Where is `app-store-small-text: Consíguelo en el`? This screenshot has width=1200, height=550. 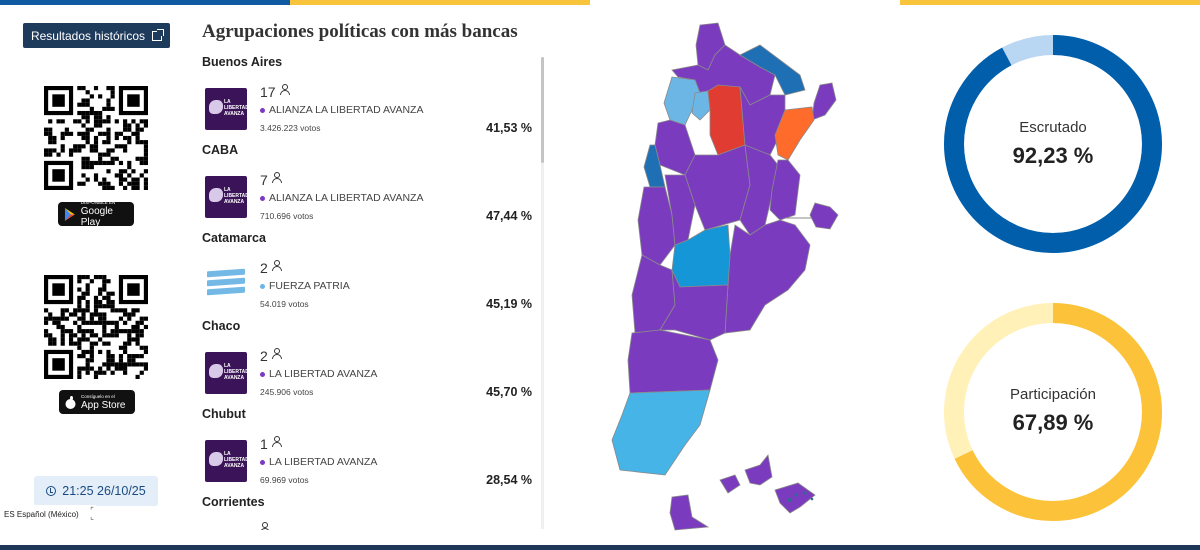
app-store-small-text: Consíguelo en el is located at coordinates (98, 396).